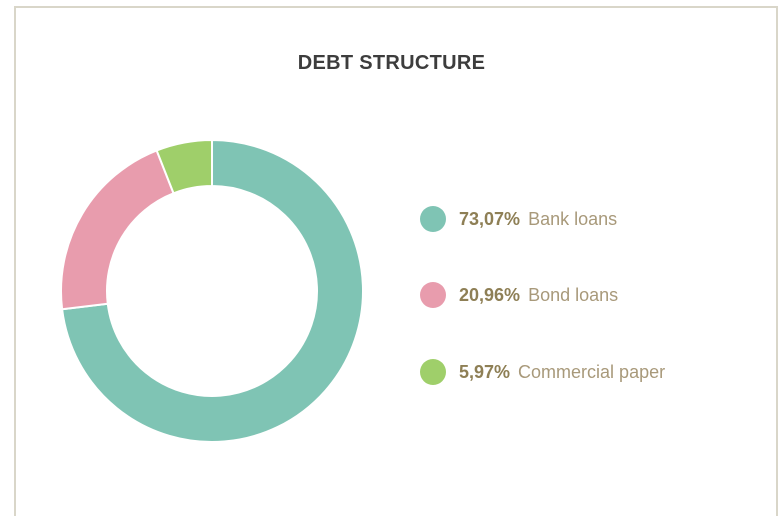 This screenshot has height=516, width=783. I want to click on legend-item-commercial-paper: 5,97% Commercial paper, so click(542, 372).